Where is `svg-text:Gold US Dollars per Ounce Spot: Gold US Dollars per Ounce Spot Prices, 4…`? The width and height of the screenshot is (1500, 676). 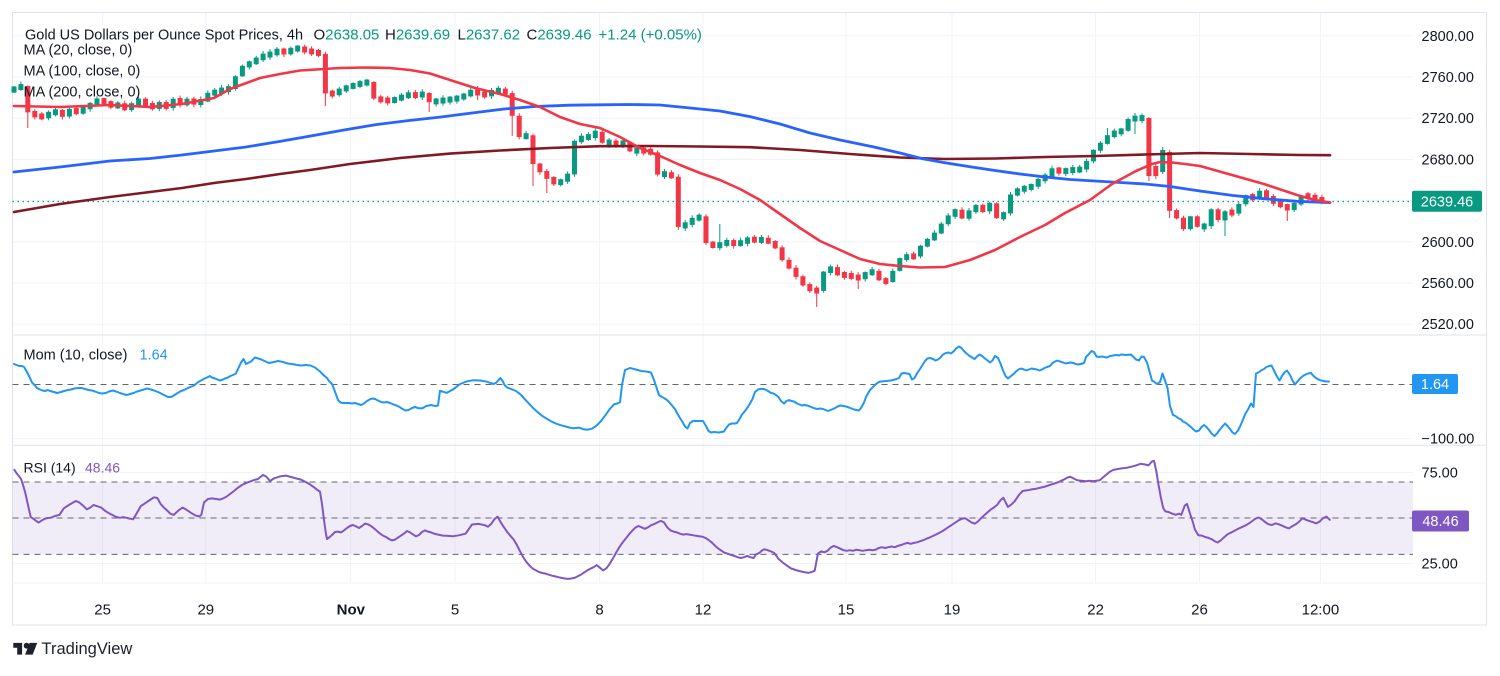 svg-text:Gold US Dollars per Ounce Spot: Gold US Dollars per Ounce Spot Prices, 4… is located at coordinates (164, 36).